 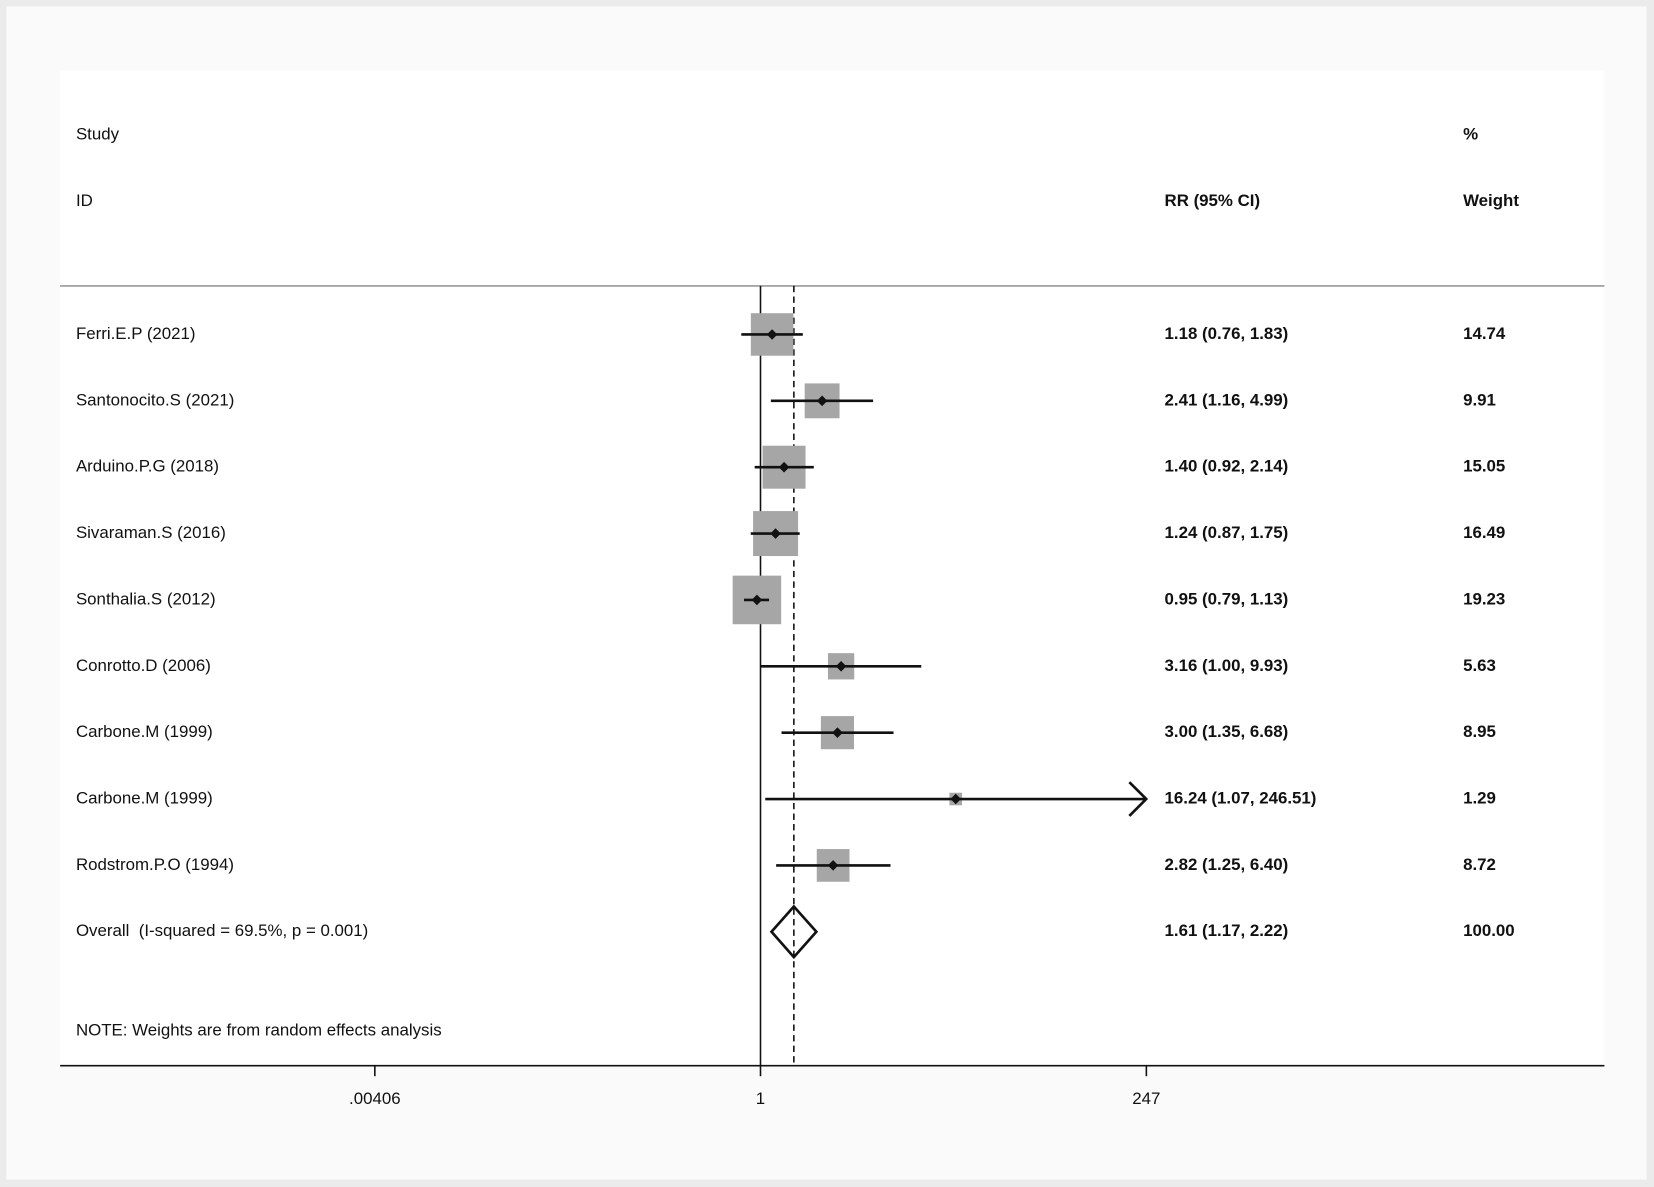 What do you see at coordinates (146, 598) in the screenshot?
I see `study-label: Sonthalia.S (2012)` at bounding box center [146, 598].